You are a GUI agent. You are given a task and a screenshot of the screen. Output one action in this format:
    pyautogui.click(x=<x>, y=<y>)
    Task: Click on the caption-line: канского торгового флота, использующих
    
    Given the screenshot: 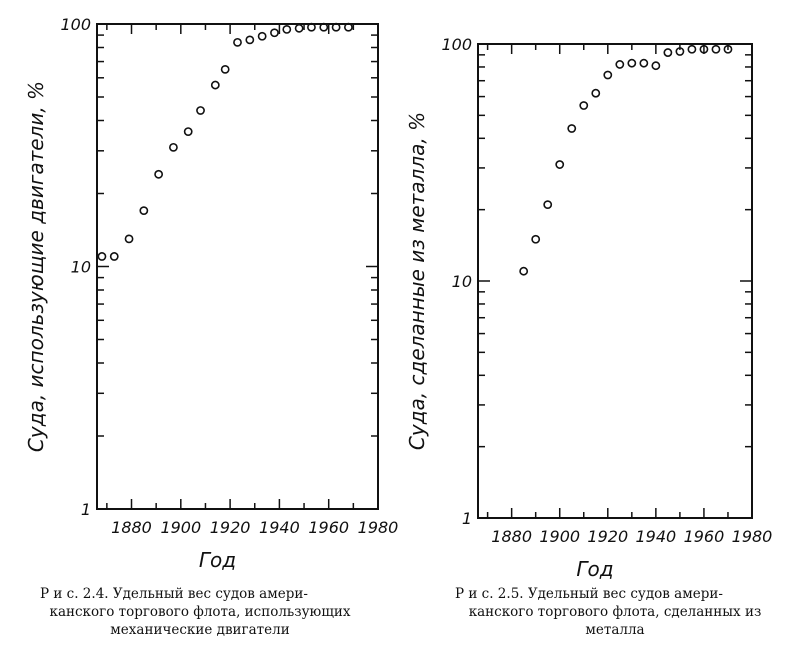 What is the action you would take?
    pyautogui.click(x=200, y=612)
    